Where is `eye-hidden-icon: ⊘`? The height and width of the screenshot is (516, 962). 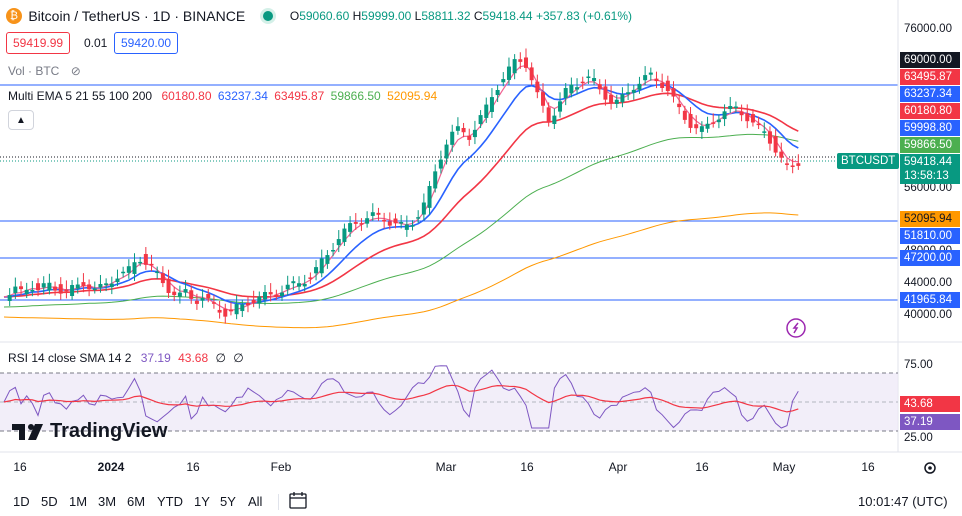 eye-hidden-icon: ⊘ is located at coordinates (75, 71).